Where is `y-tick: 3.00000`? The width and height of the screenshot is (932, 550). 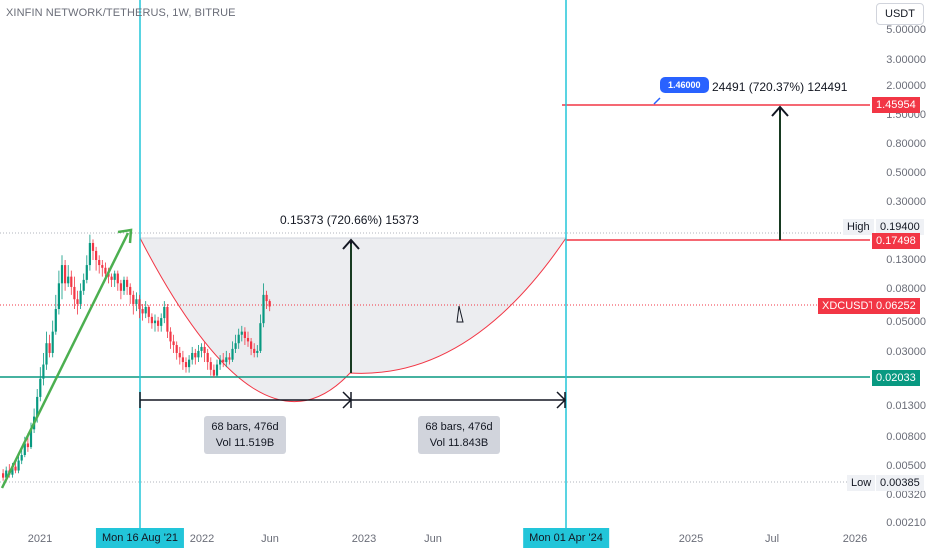
y-tick: 3.00000 is located at coordinates (906, 60).